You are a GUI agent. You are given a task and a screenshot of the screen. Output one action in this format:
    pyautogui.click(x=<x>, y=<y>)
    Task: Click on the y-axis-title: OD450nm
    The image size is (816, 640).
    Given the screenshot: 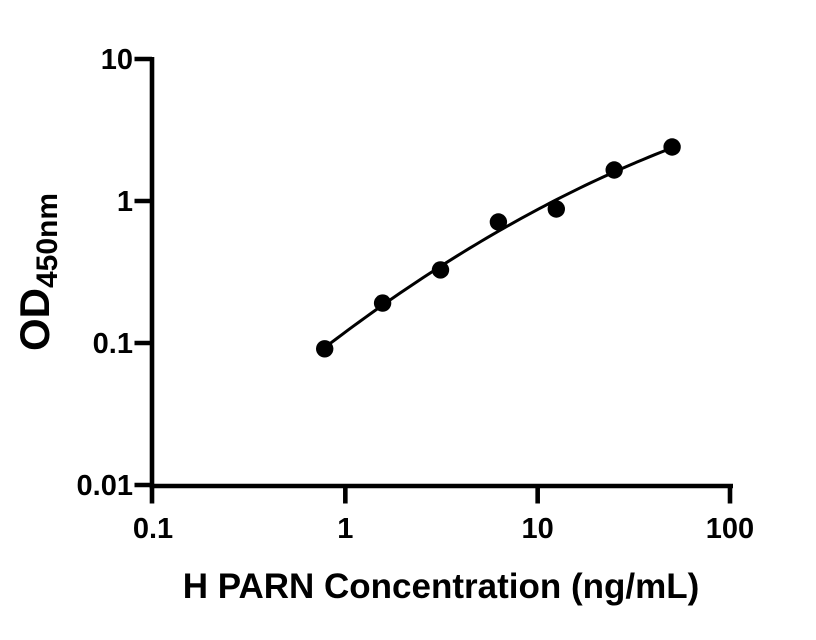 What is the action you would take?
    pyautogui.click(x=37, y=272)
    